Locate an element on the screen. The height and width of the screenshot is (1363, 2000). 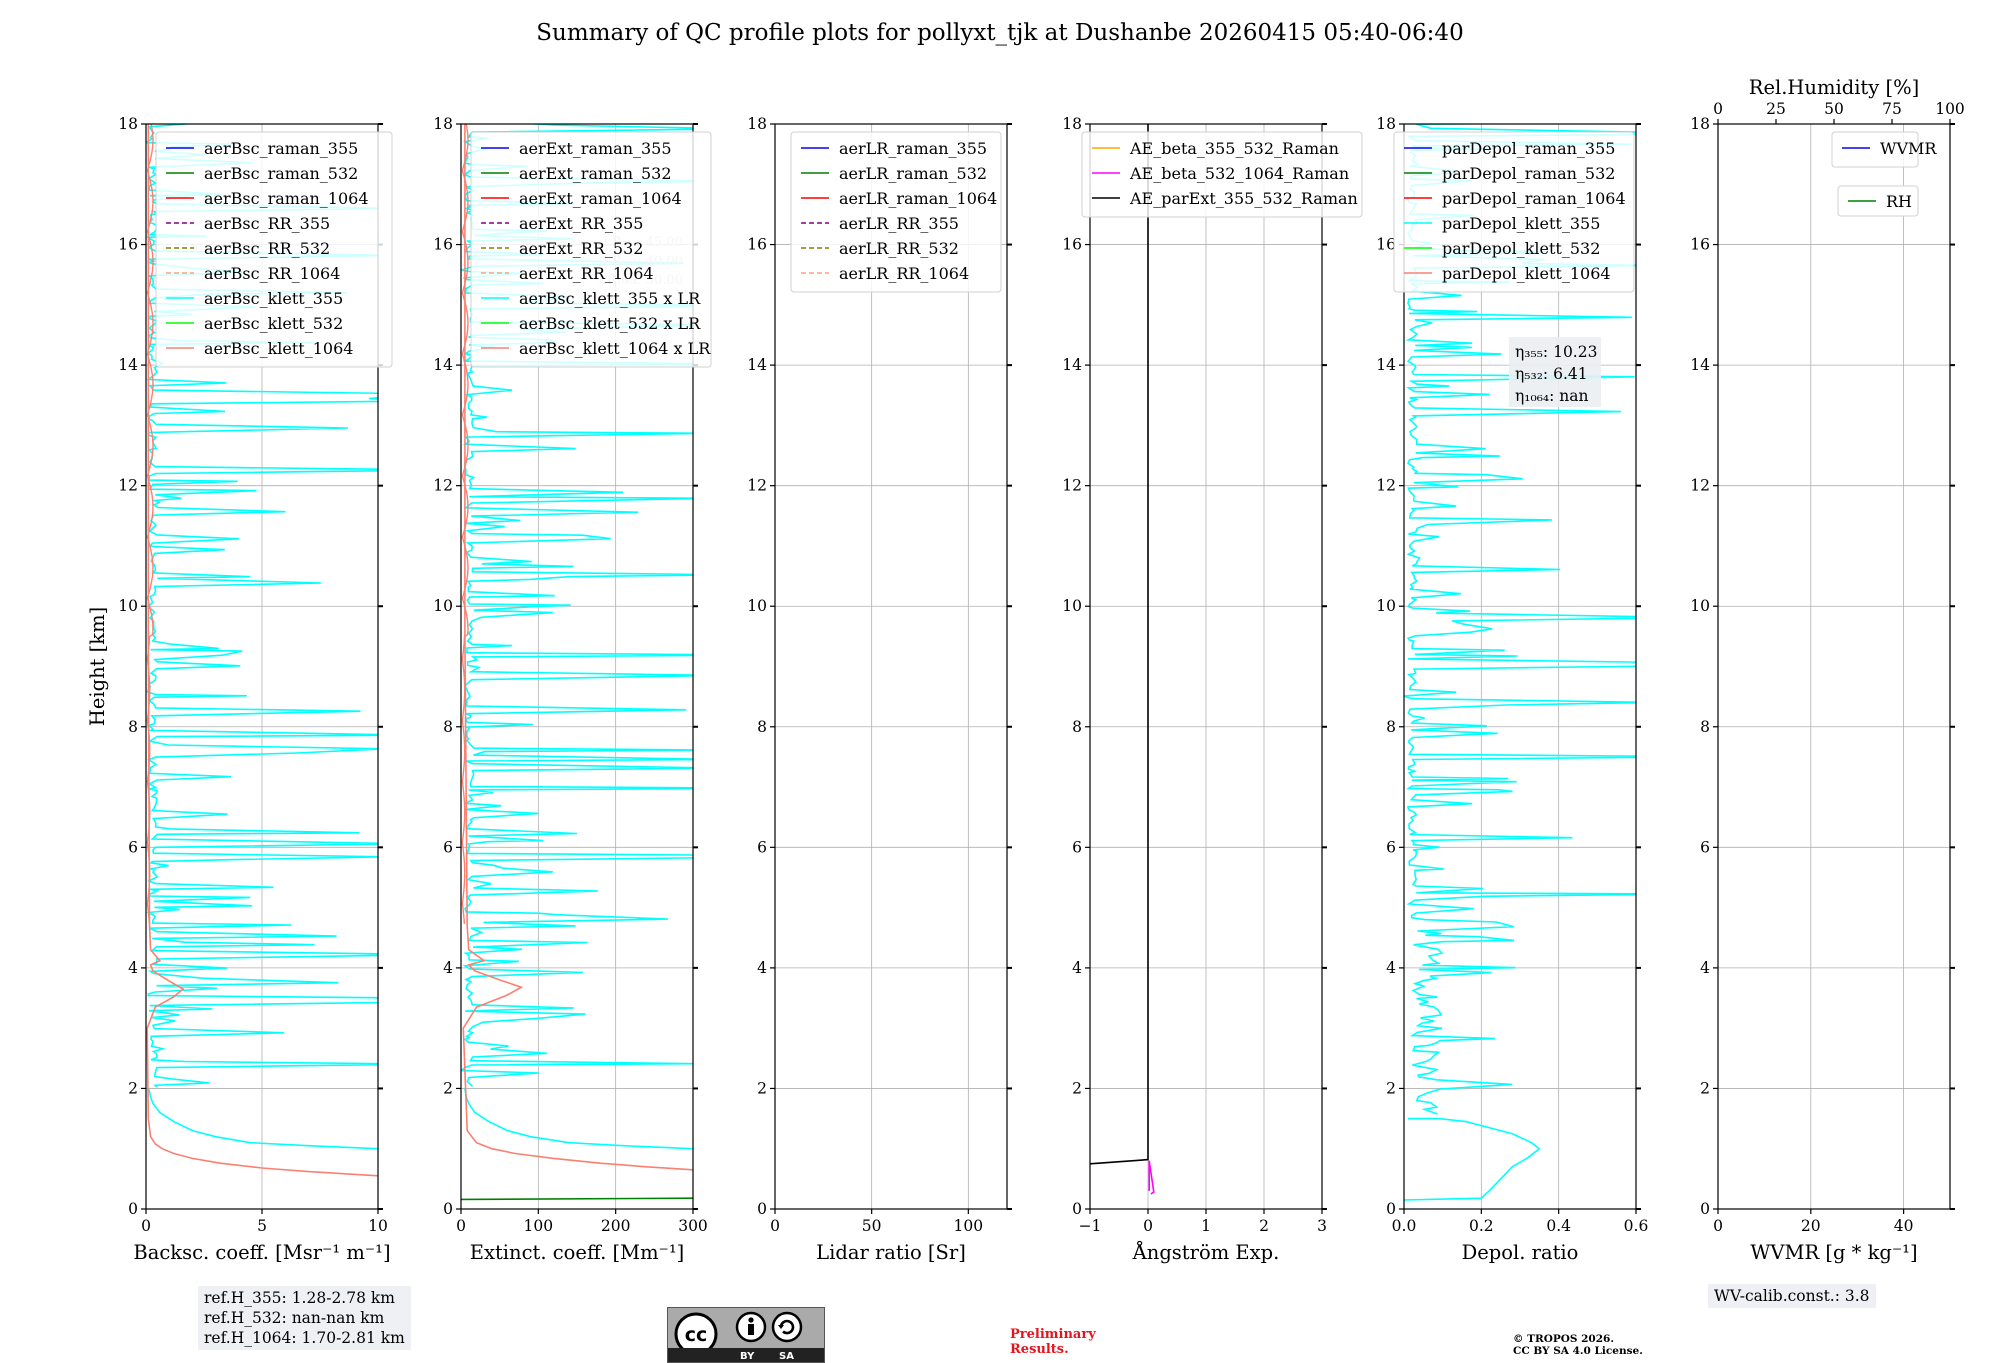
svg-text: cc is located at coordinates (696, 1335).